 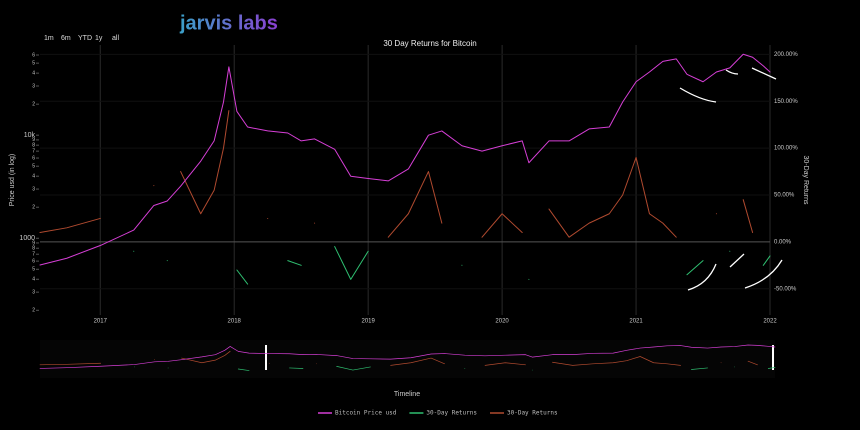 I want to click on x-tick-label: 2022, so click(x=770, y=322).